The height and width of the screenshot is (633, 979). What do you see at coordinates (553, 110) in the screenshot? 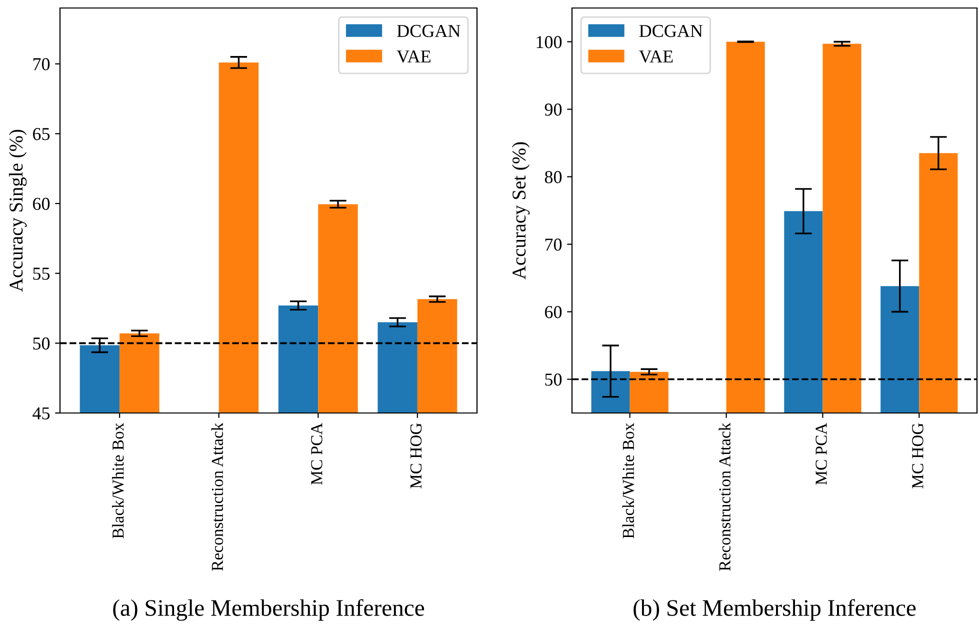
I see `y-tick-label: 90` at bounding box center [553, 110].